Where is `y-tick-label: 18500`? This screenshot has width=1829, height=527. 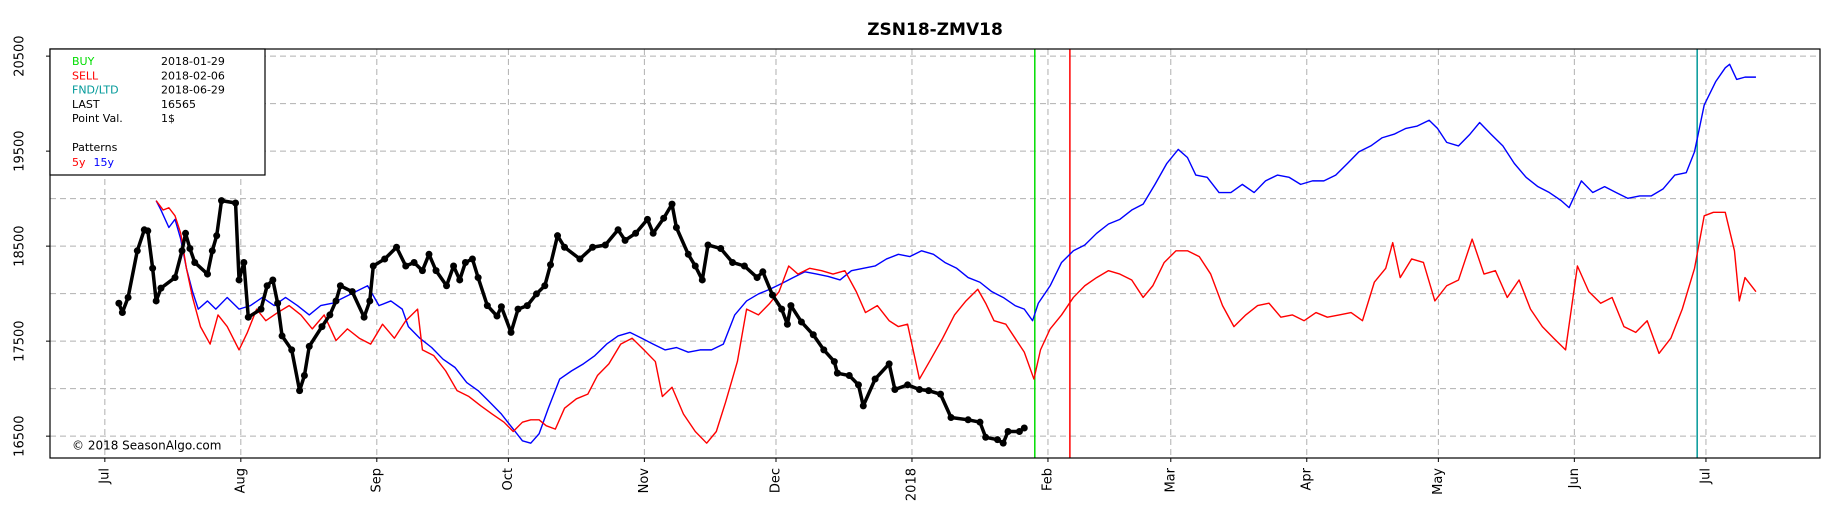 y-tick-label: 18500 is located at coordinates (20, 245).